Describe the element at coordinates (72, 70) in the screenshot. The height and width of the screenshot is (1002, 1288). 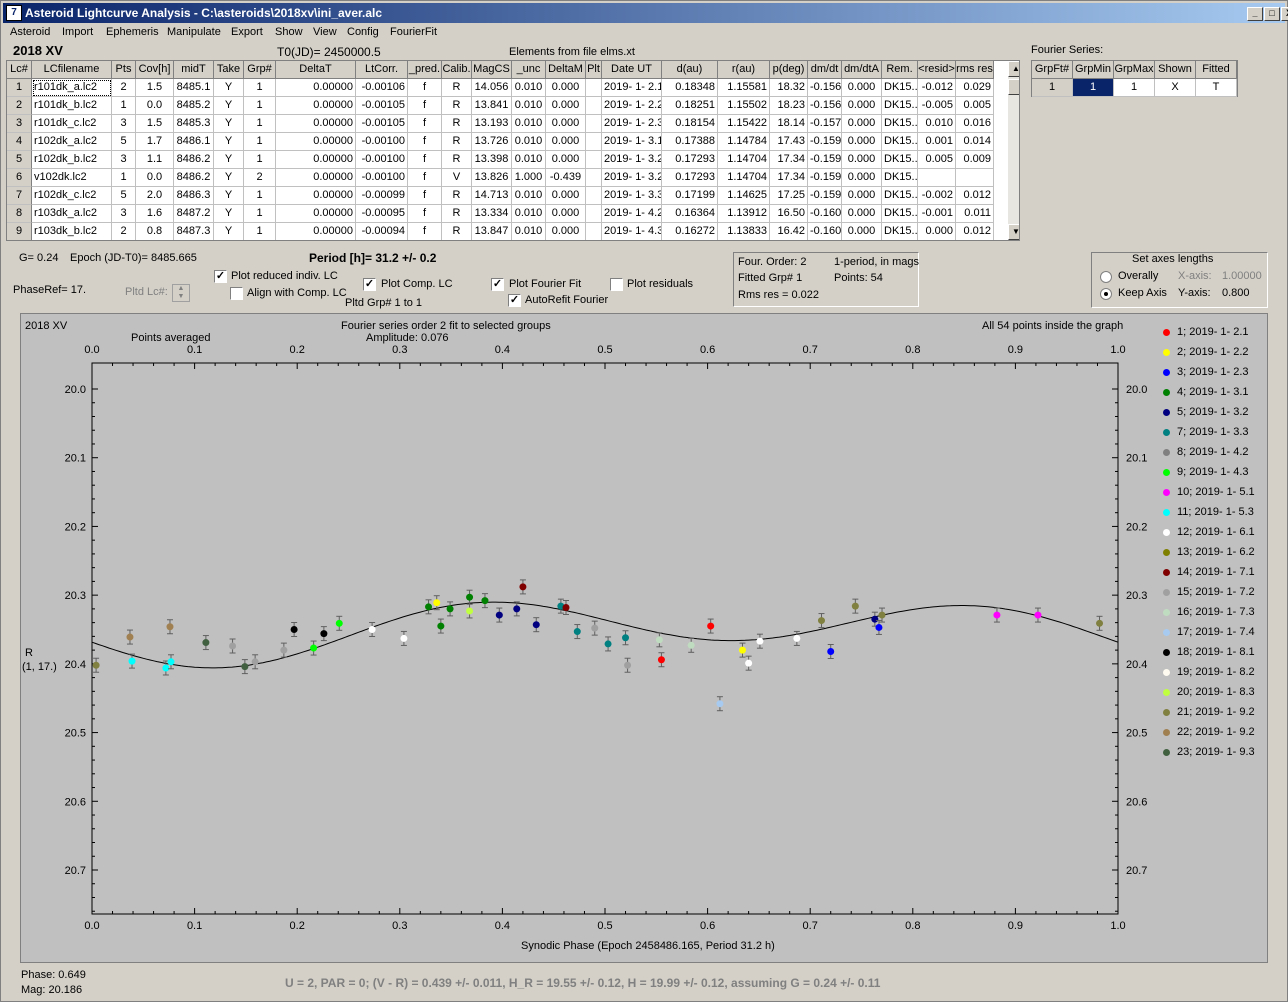
I see `grid-header-1: LCfilename` at that location.